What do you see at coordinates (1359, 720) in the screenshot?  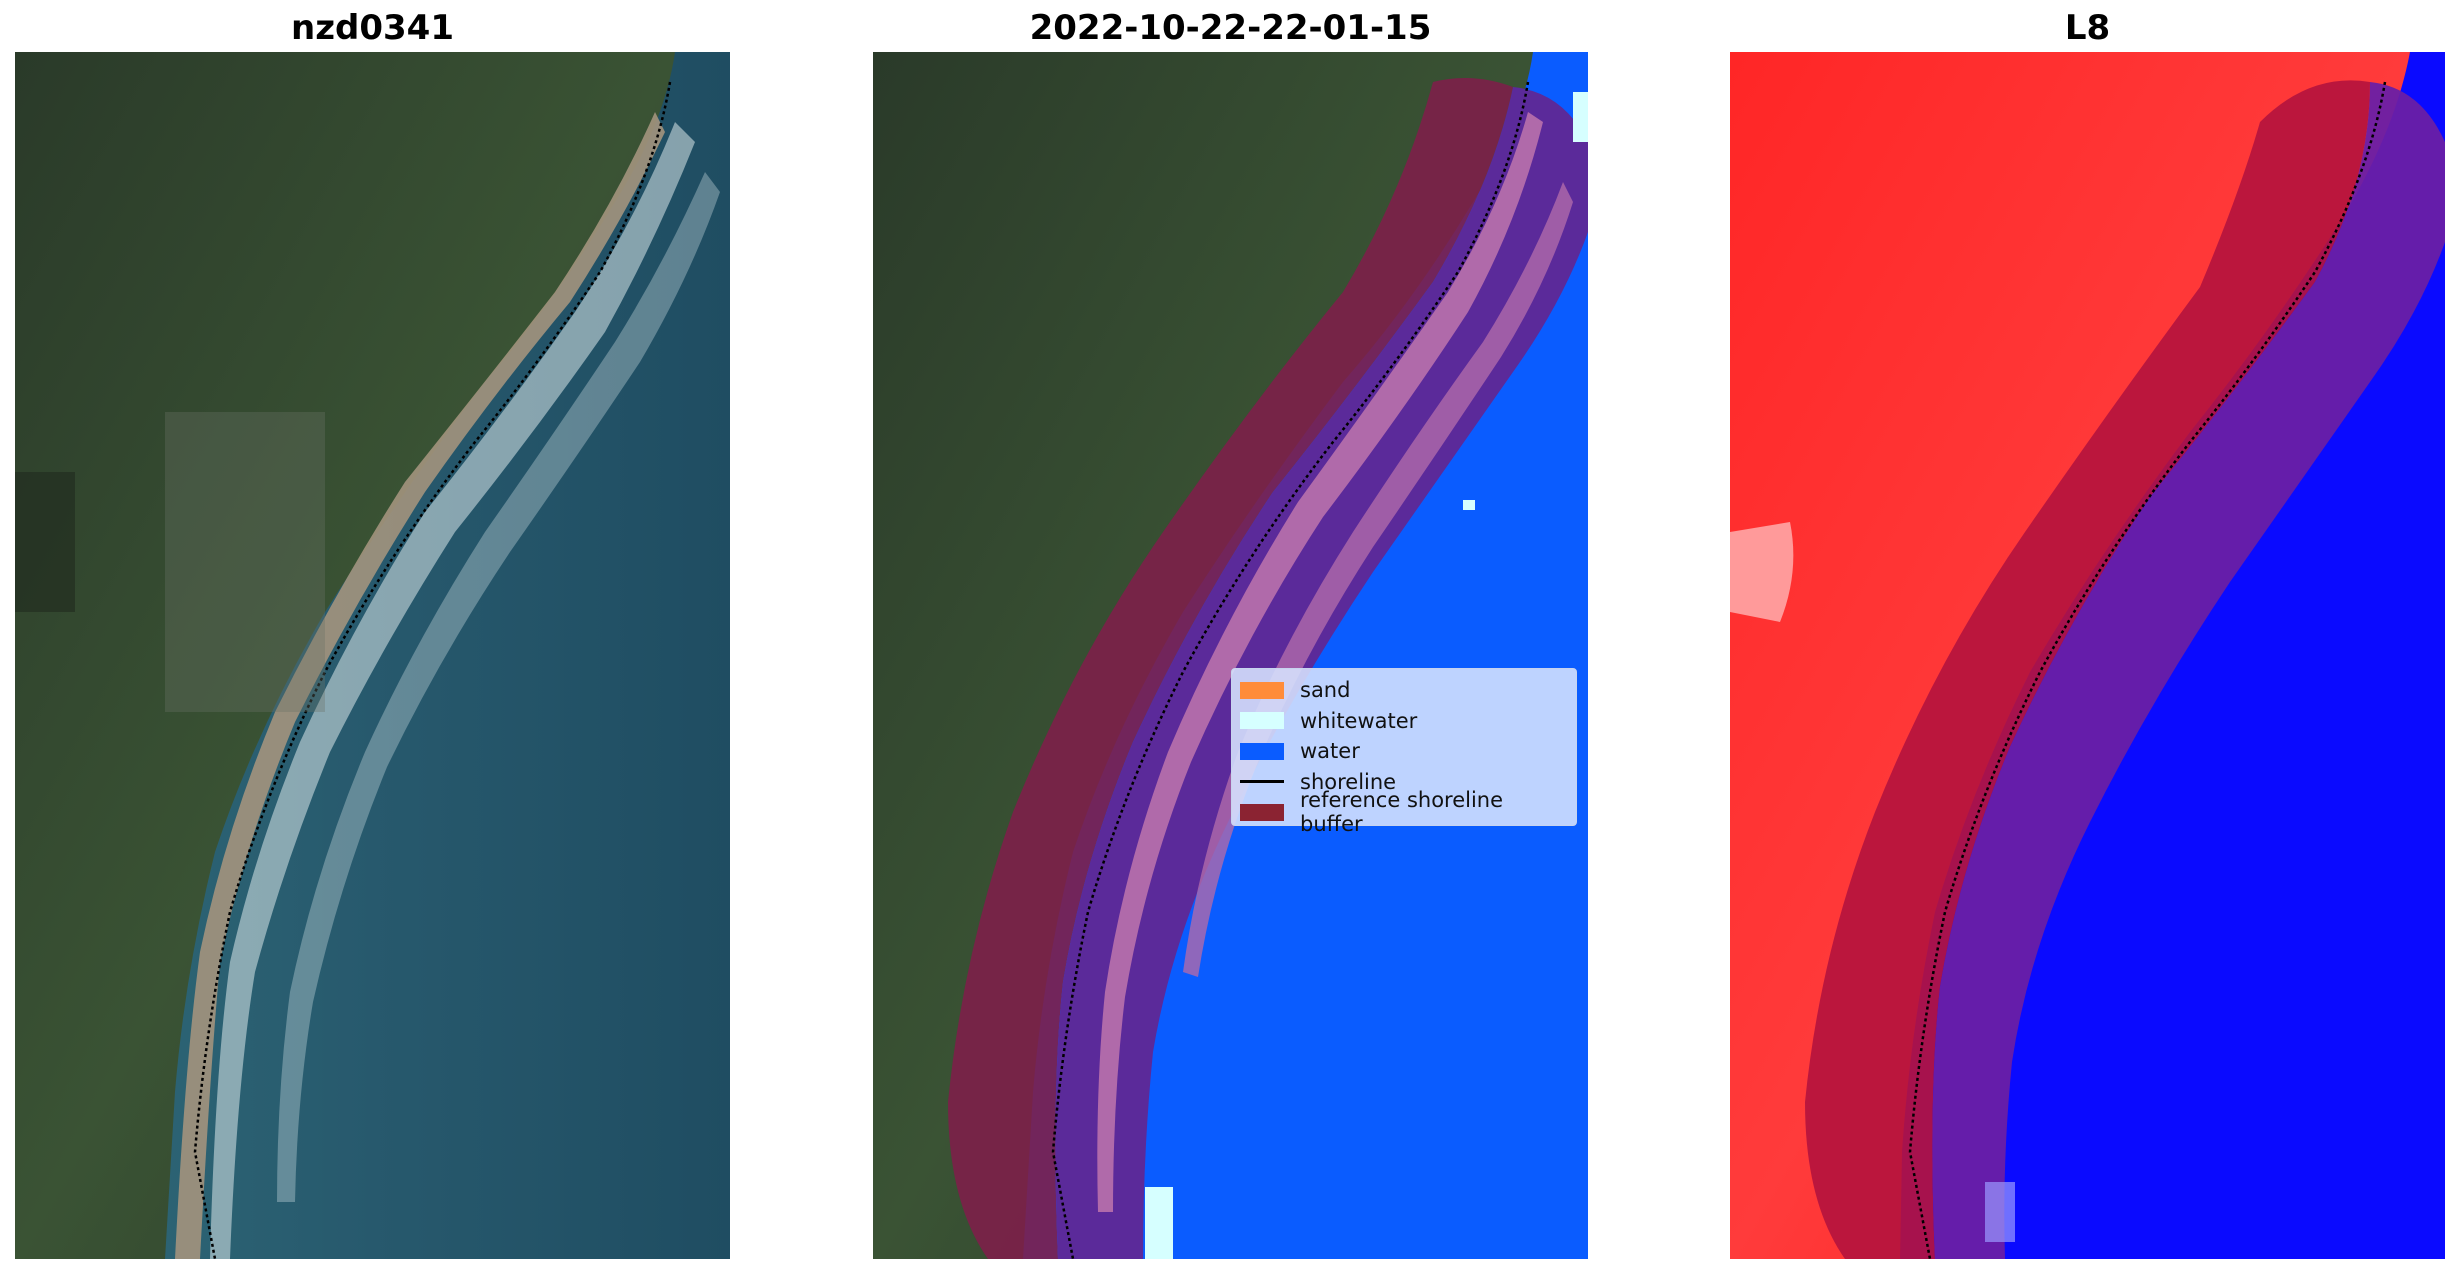 I see `legend-label: whitewater` at bounding box center [1359, 720].